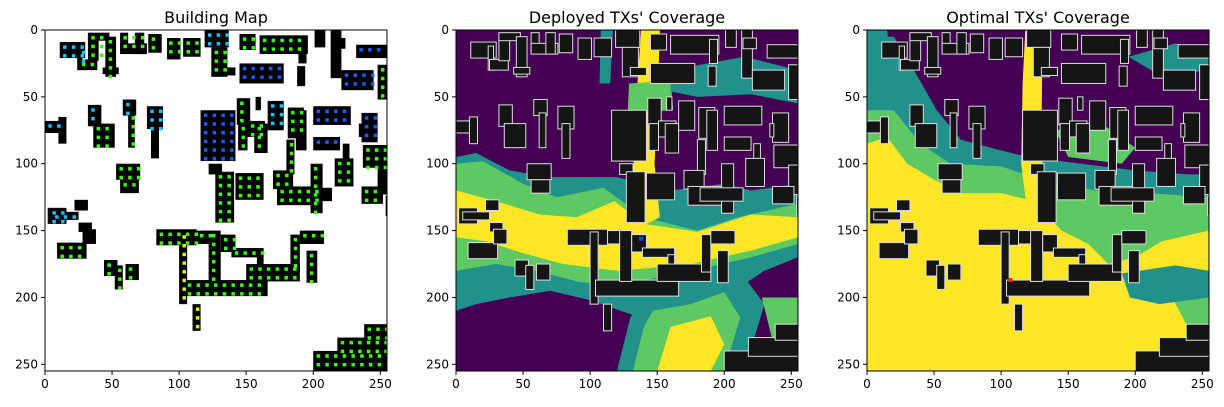  What do you see at coordinates (1038, 17) in the screenshot?
I see `chart-title: Optimal TXs' Coverage` at bounding box center [1038, 17].